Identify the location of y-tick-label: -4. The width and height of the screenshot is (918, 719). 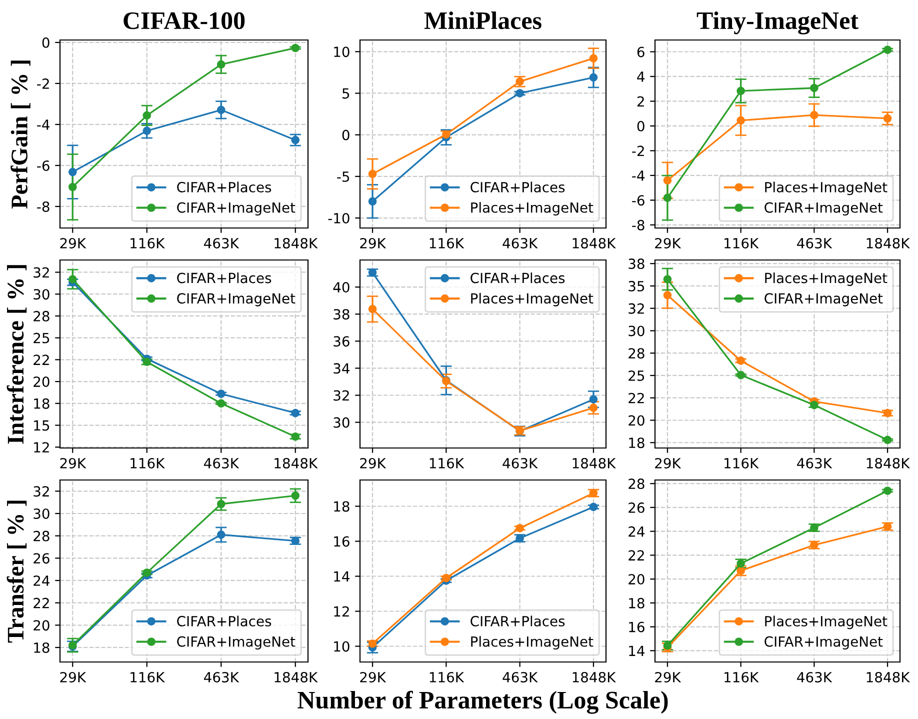
(638, 175).